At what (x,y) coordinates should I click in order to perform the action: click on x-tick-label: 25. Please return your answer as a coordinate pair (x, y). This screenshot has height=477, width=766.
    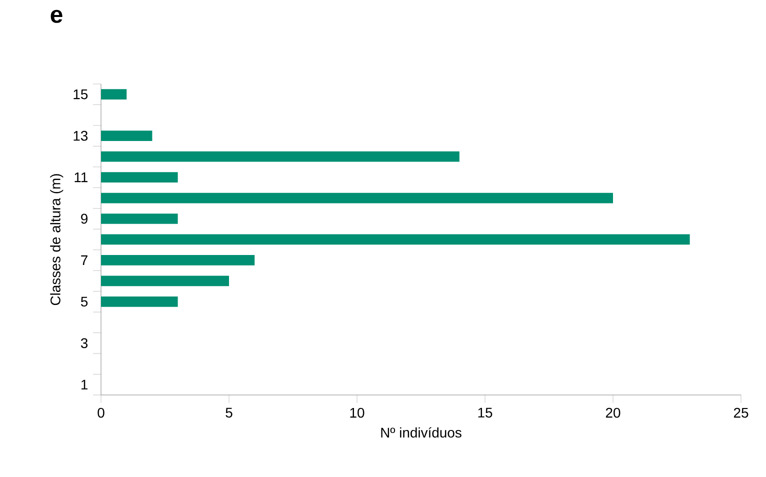
    Looking at the image, I should click on (741, 413).